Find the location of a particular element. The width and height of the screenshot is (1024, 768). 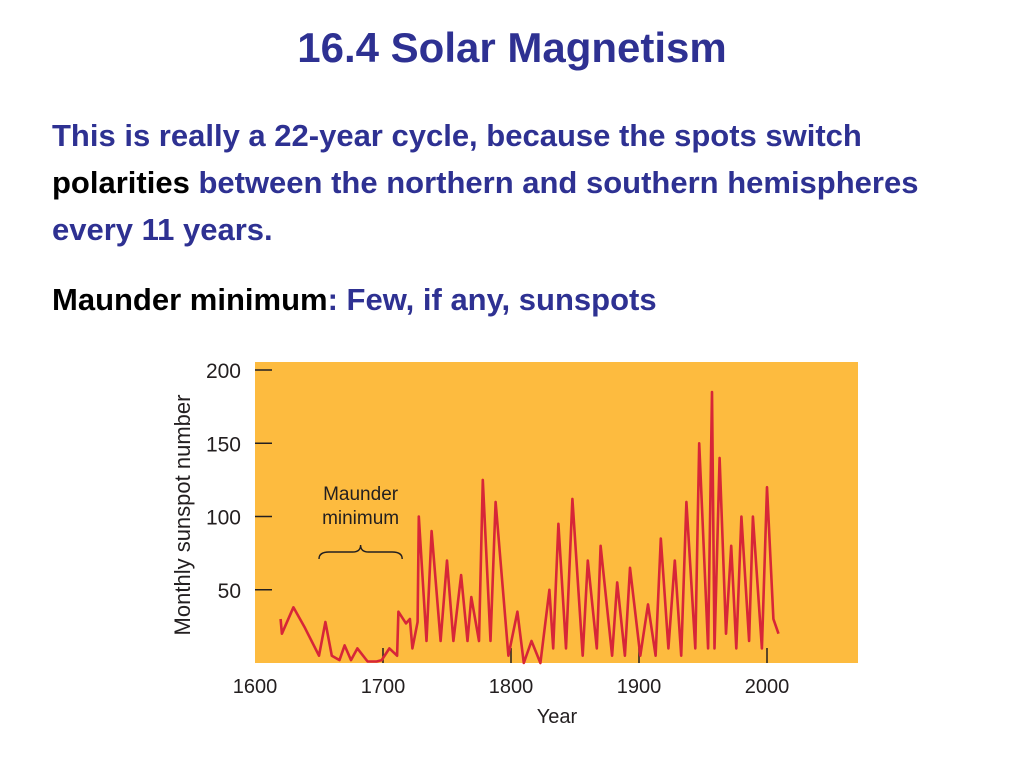

x-axis-label: Year is located at coordinates (557, 717).